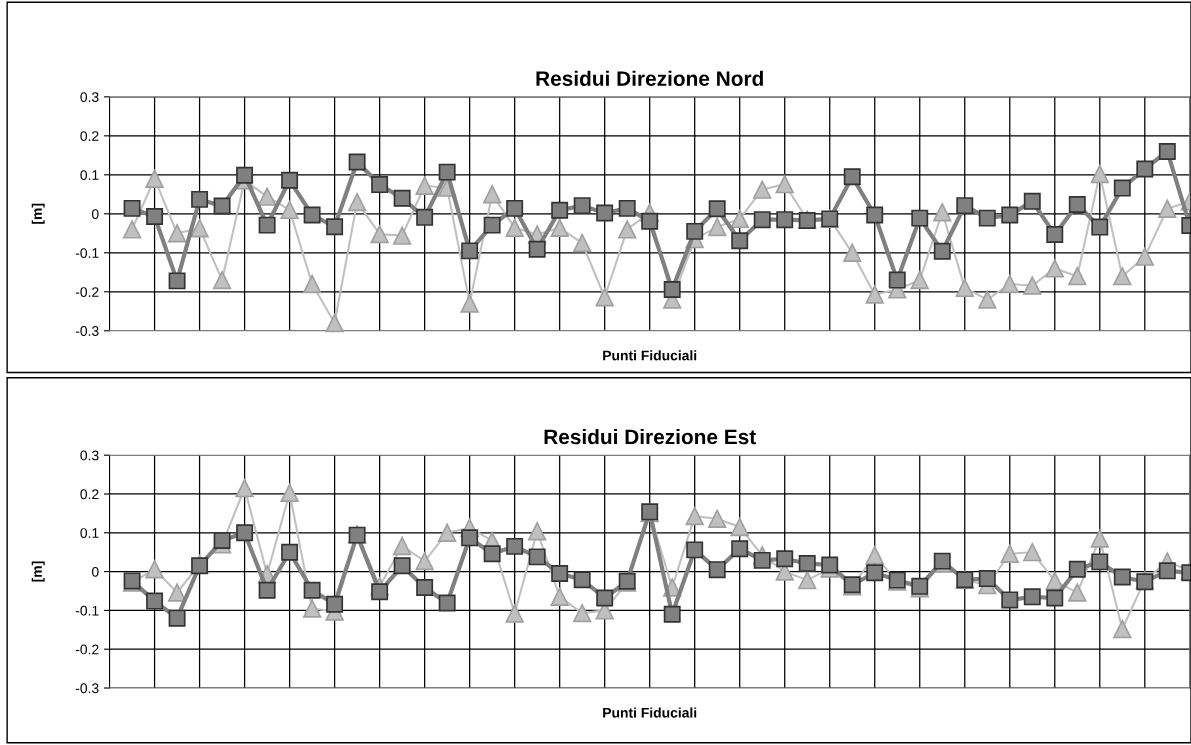 The width and height of the screenshot is (1191, 745). Describe the element at coordinates (89, 533) in the screenshot. I see `y-tick-label: 0.1` at that location.